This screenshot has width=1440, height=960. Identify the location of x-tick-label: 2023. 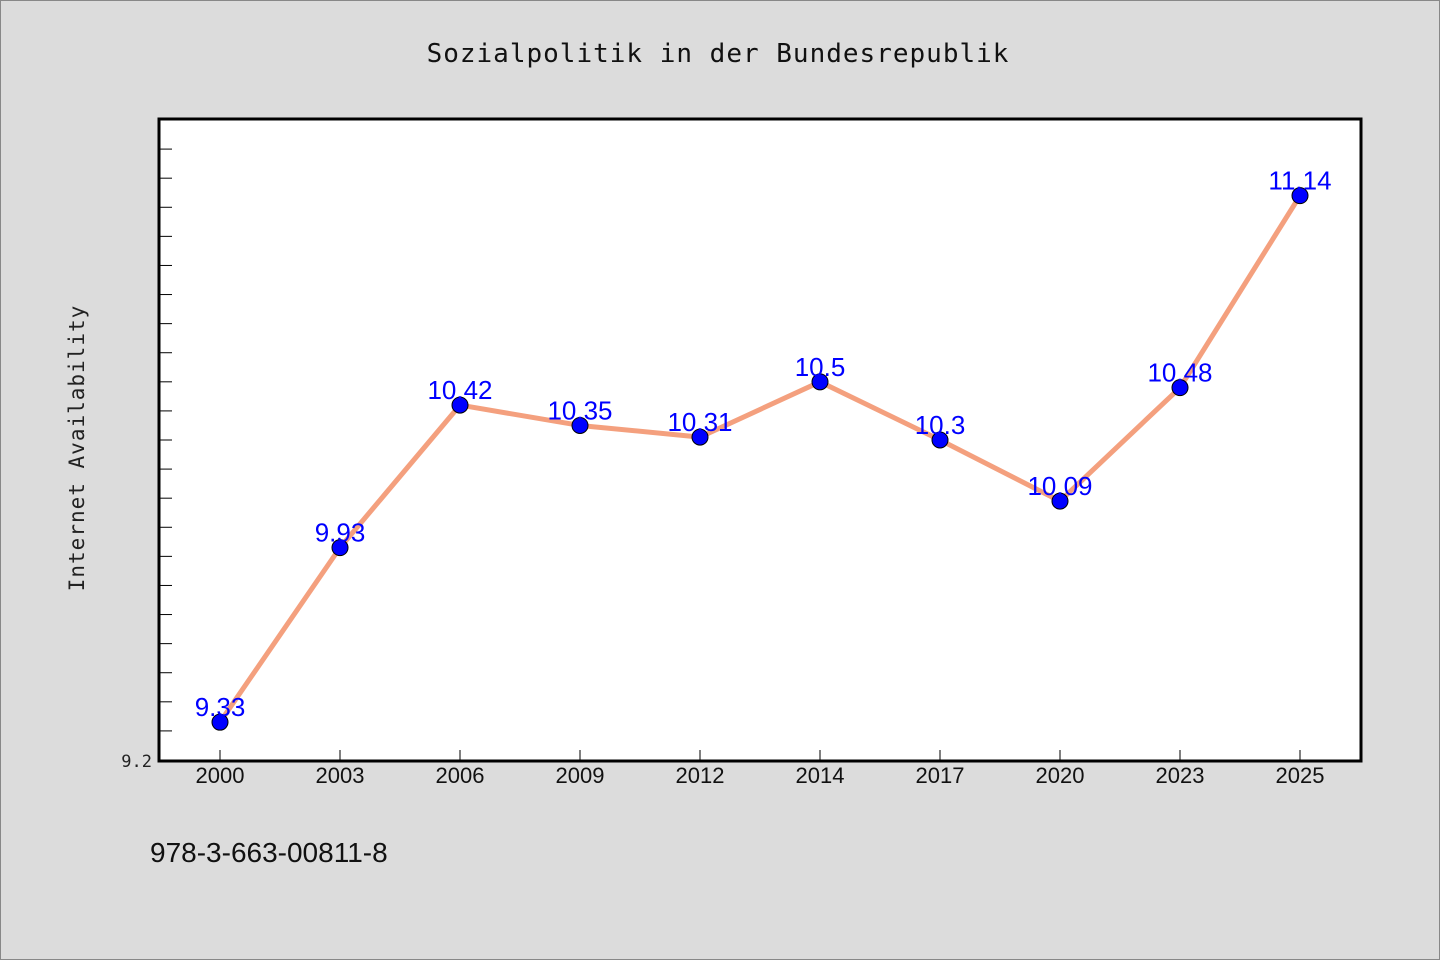
(1180, 775).